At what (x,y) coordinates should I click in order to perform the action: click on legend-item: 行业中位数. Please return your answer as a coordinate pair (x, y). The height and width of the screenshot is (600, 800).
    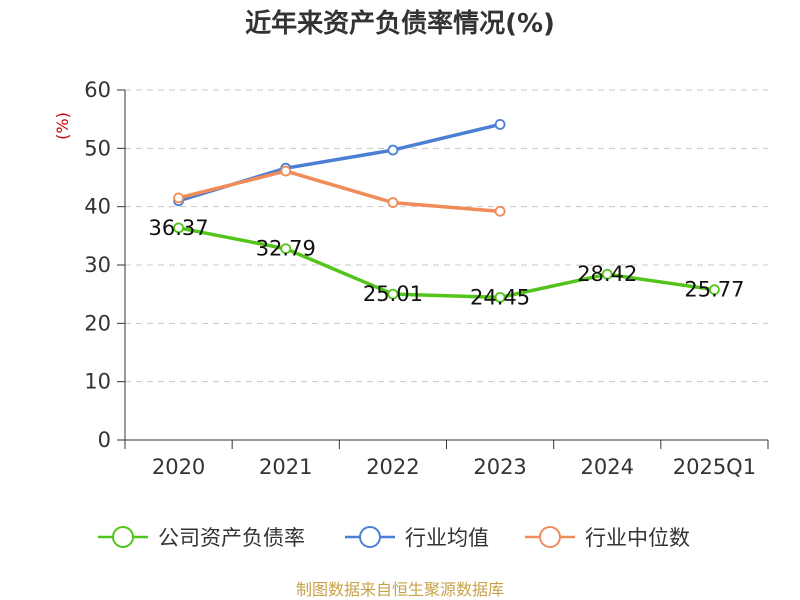
    Looking at the image, I should click on (607, 538).